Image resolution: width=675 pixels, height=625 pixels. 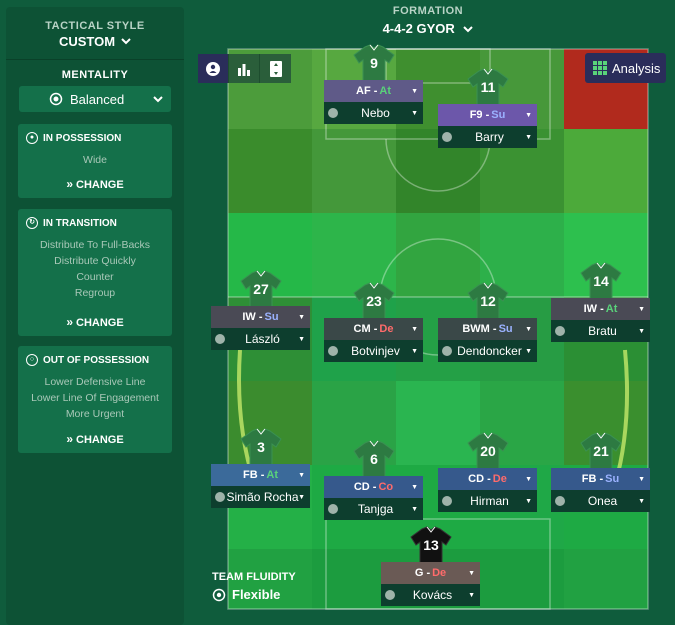 I want to click on in-possession-title: ● IN POSSESSION, so click(x=73, y=138).